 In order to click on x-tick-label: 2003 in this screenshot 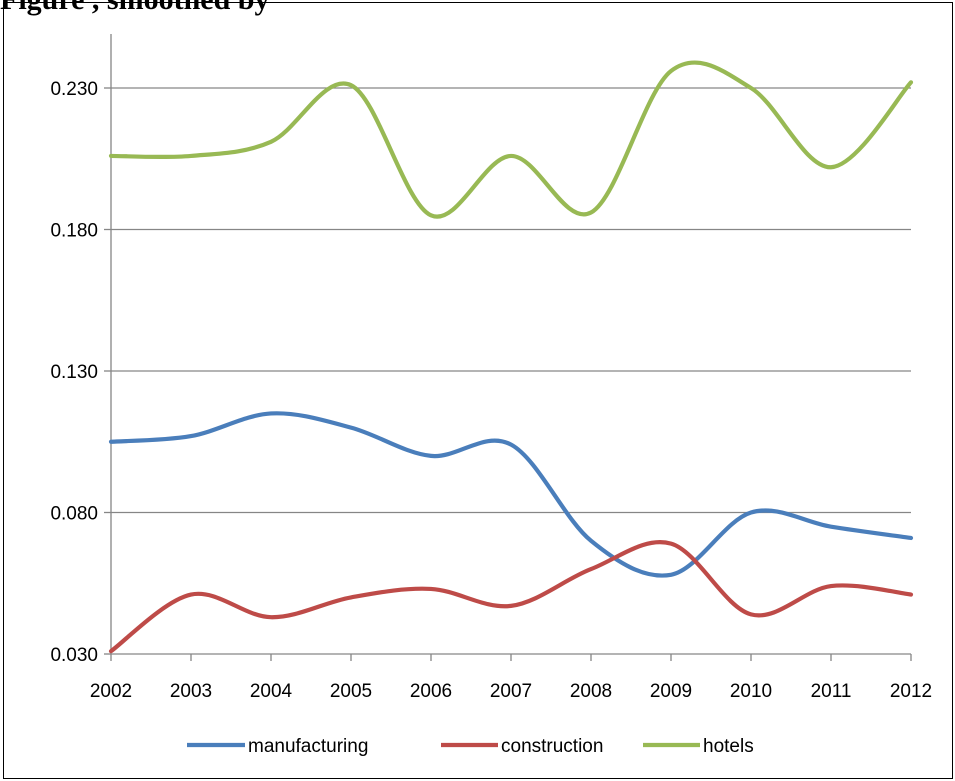, I will do `click(191, 691)`.